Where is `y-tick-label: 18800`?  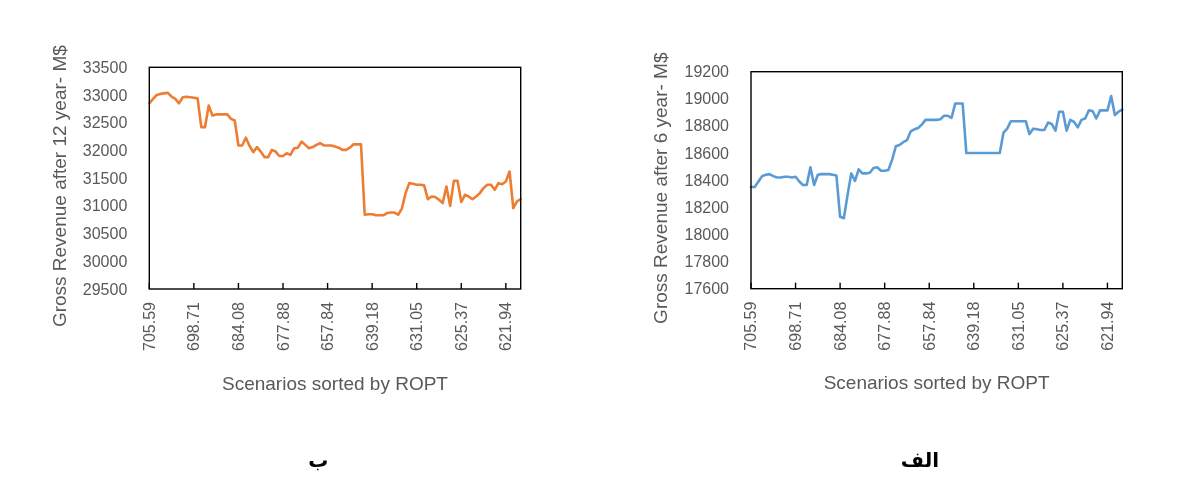 y-tick-label: 18800 is located at coordinates (707, 126).